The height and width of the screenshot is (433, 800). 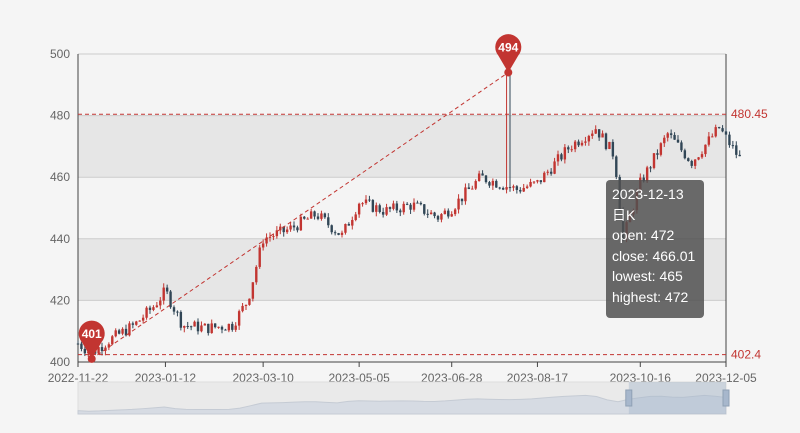 What do you see at coordinates (624, 214) in the screenshot?
I see `tooltip-series-name: 日K` at bounding box center [624, 214].